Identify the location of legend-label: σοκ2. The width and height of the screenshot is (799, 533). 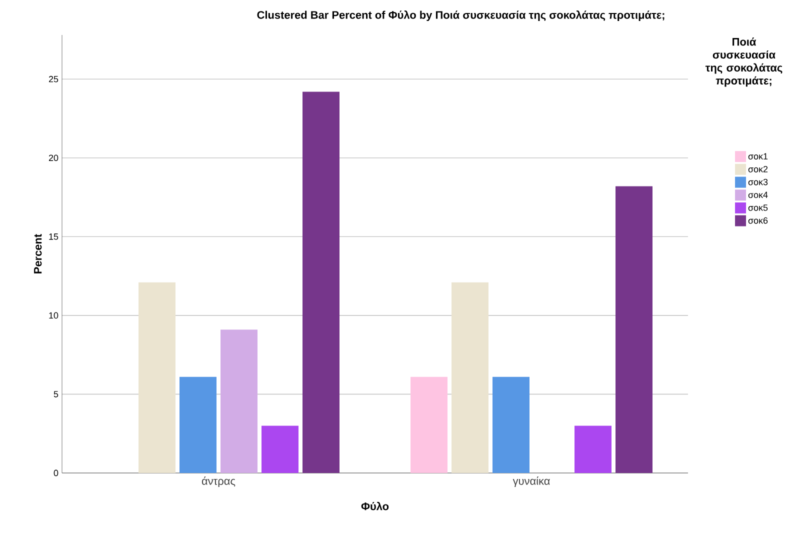
(758, 169).